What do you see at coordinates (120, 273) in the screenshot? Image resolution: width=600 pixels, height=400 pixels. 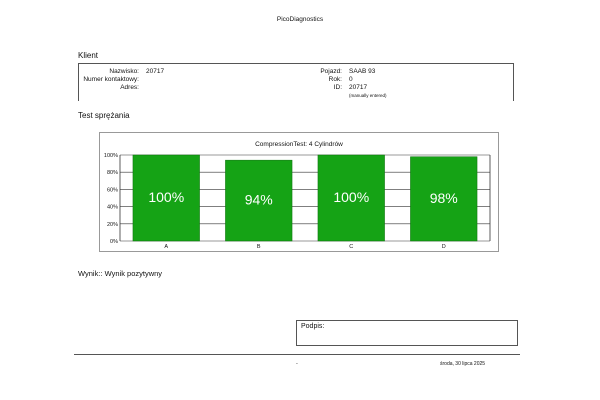 I see `result-text: Wynik:: Wynik pozytywny` at bounding box center [120, 273].